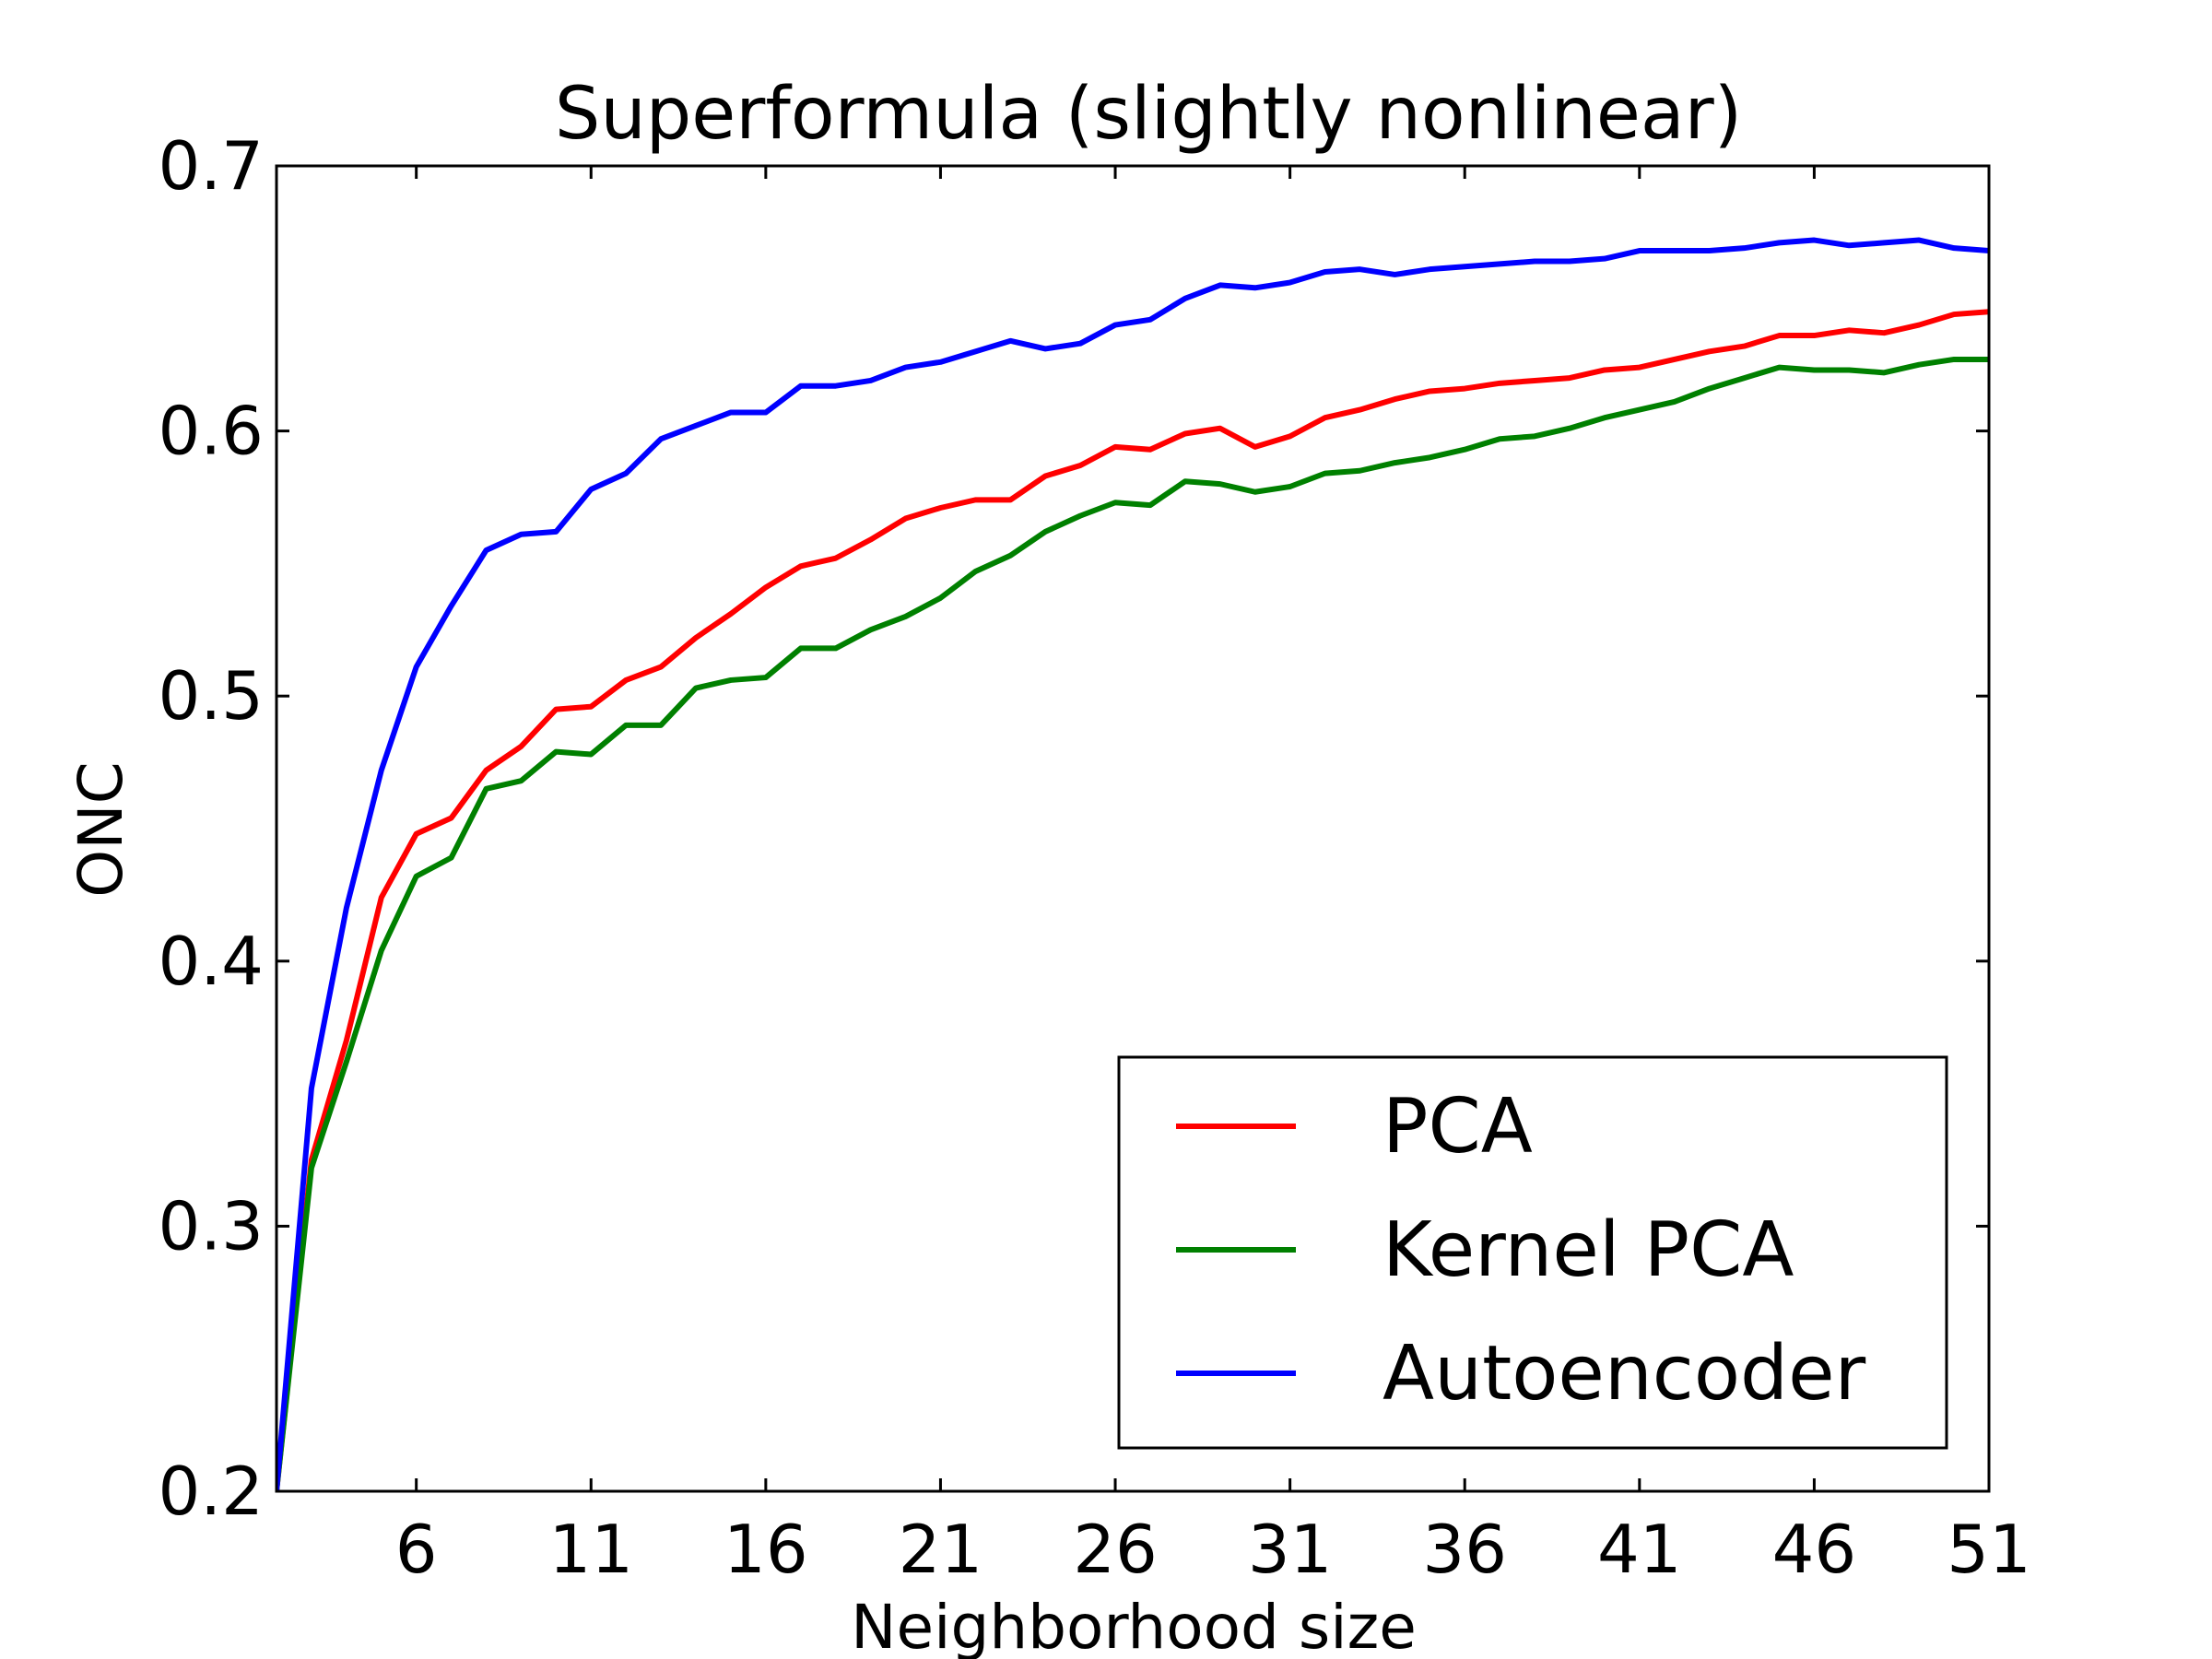 The width and height of the screenshot is (2212, 1659). Describe the element at coordinates (766, 1549) in the screenshot. I see `x-tick-label: 16` at that location.